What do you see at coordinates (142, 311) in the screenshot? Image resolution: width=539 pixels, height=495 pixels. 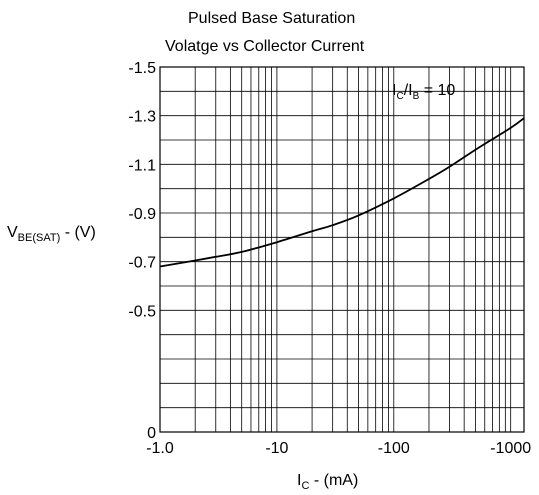 I see `y-tick-label: -0.5` at bounding box center [142, 311].